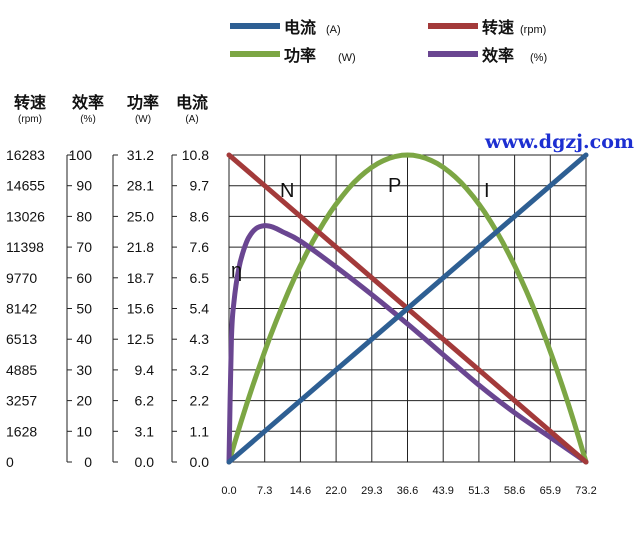  I want to click on axis-title-current: 电流, so click(192, 102).